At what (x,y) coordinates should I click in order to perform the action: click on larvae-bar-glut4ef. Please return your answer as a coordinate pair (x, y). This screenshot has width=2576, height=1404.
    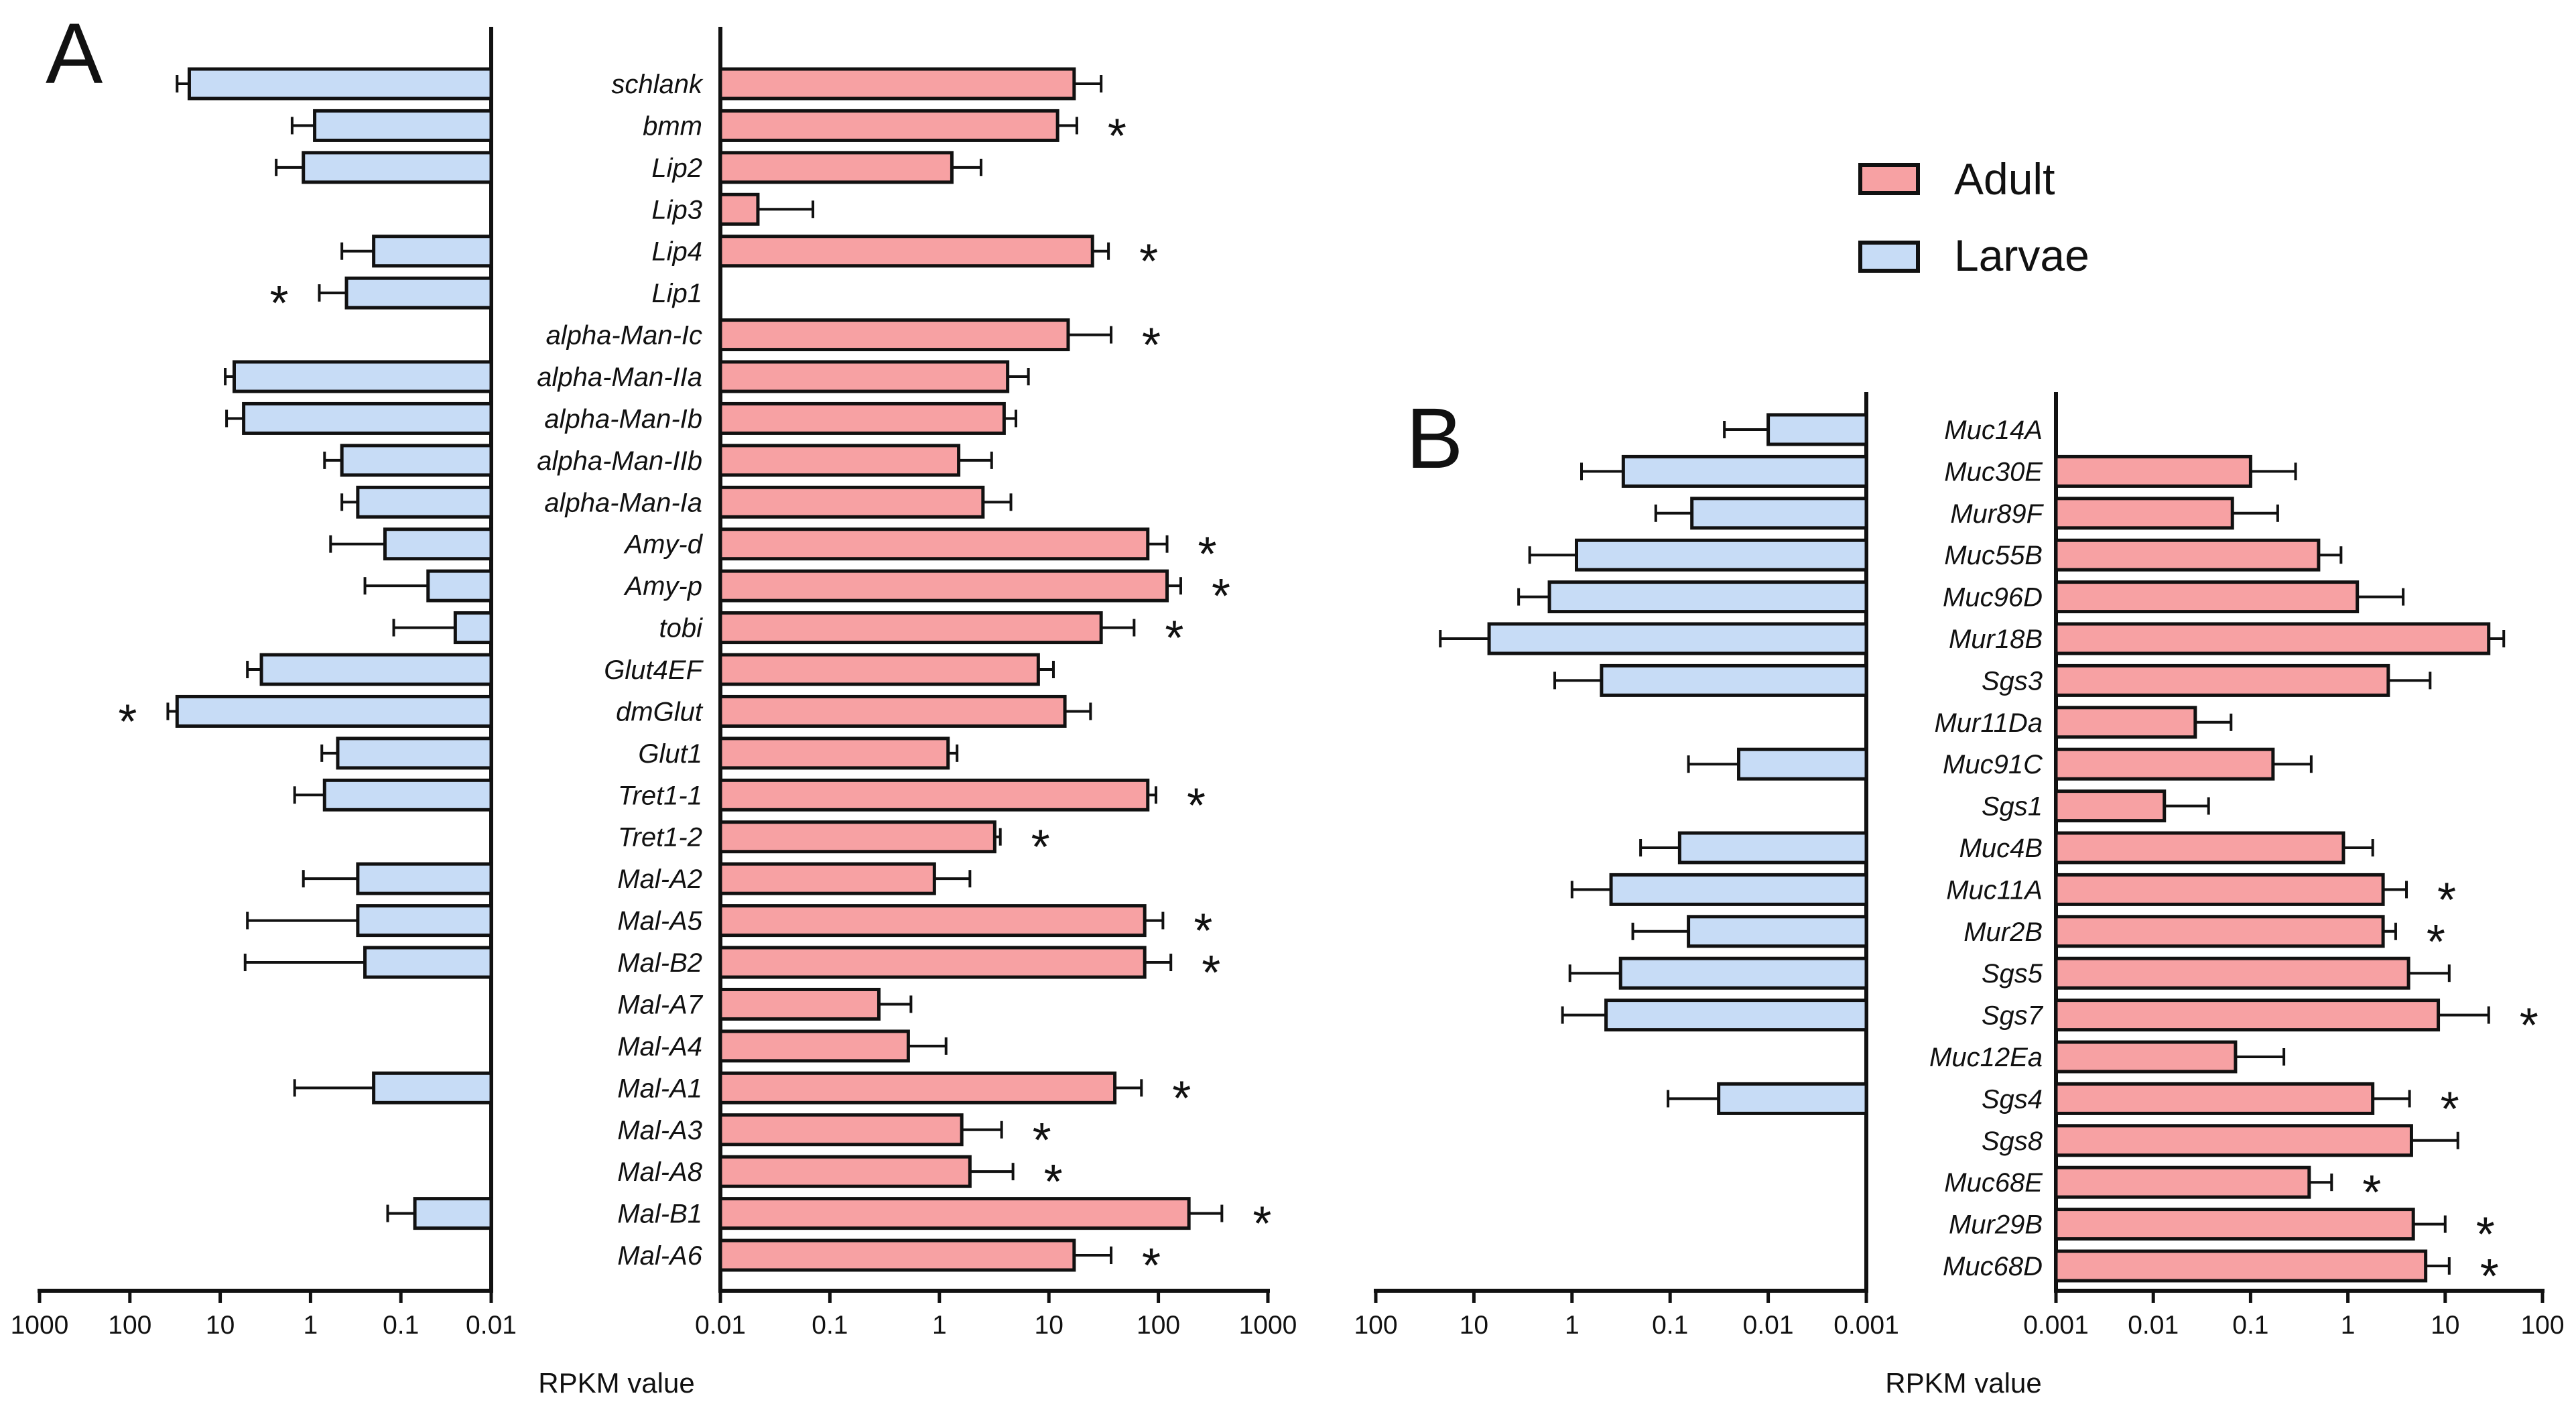
    Looking at the image, I should click on (376, 669).